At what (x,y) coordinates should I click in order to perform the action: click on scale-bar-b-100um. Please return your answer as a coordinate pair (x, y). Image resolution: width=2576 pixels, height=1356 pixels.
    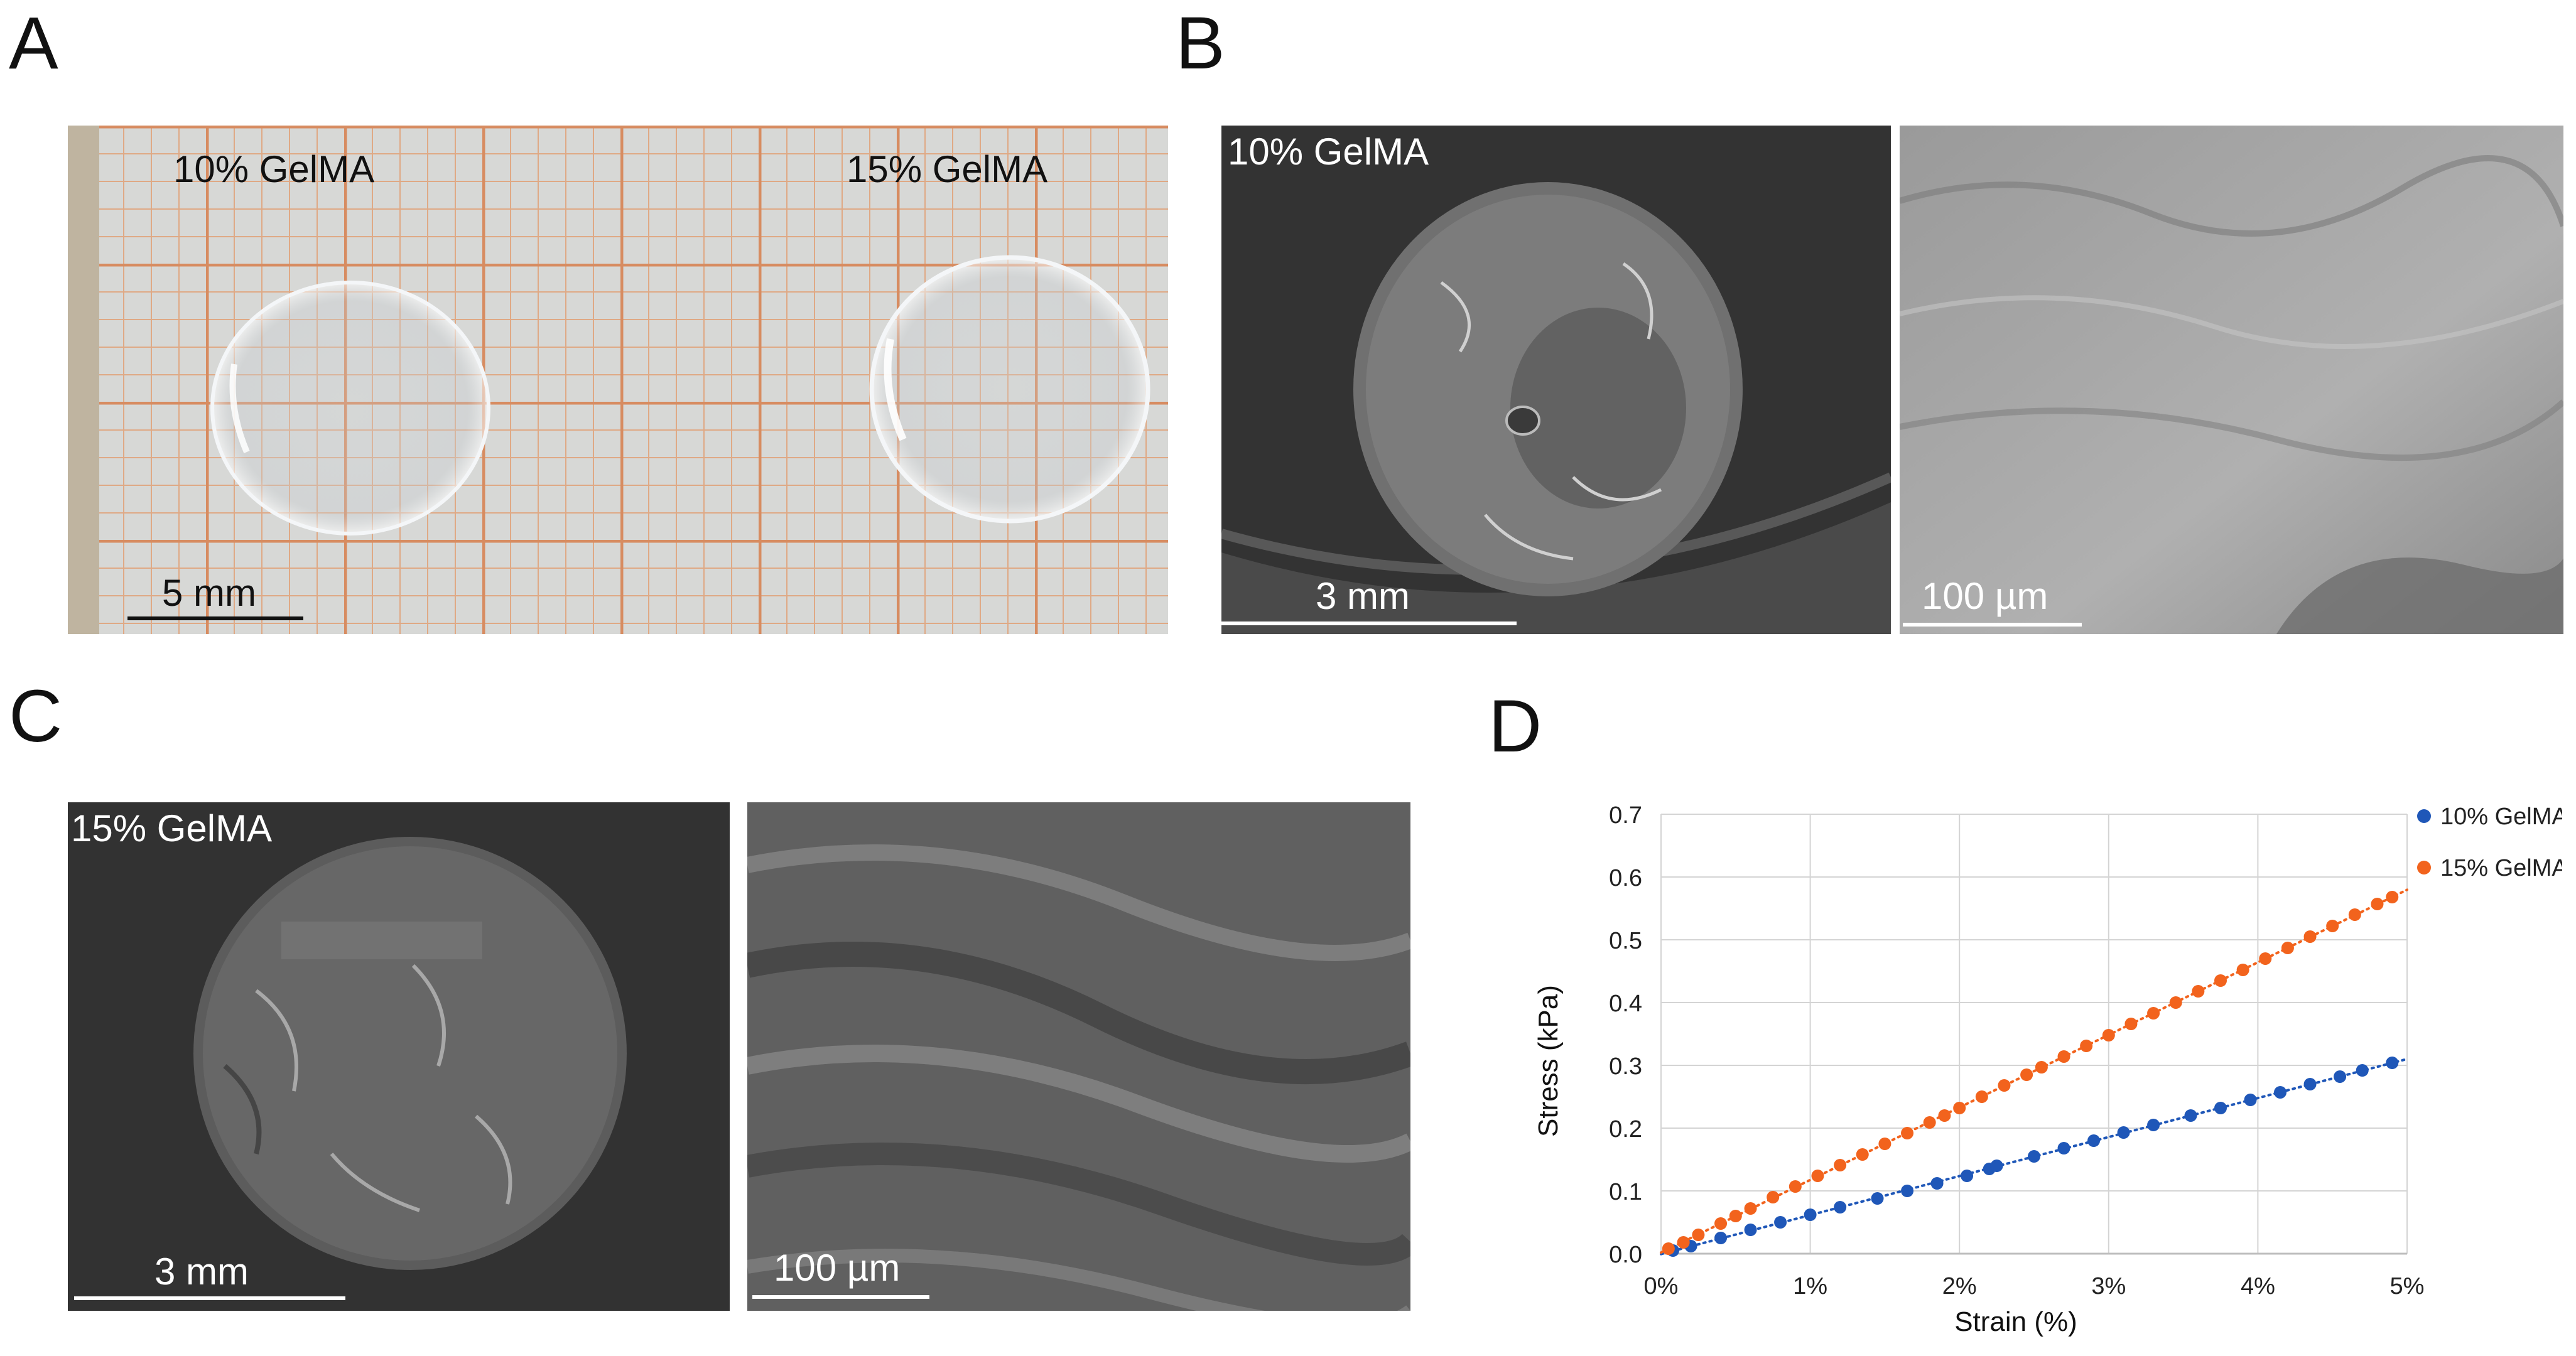
    Looking at the image, I should click on (1992, 625).